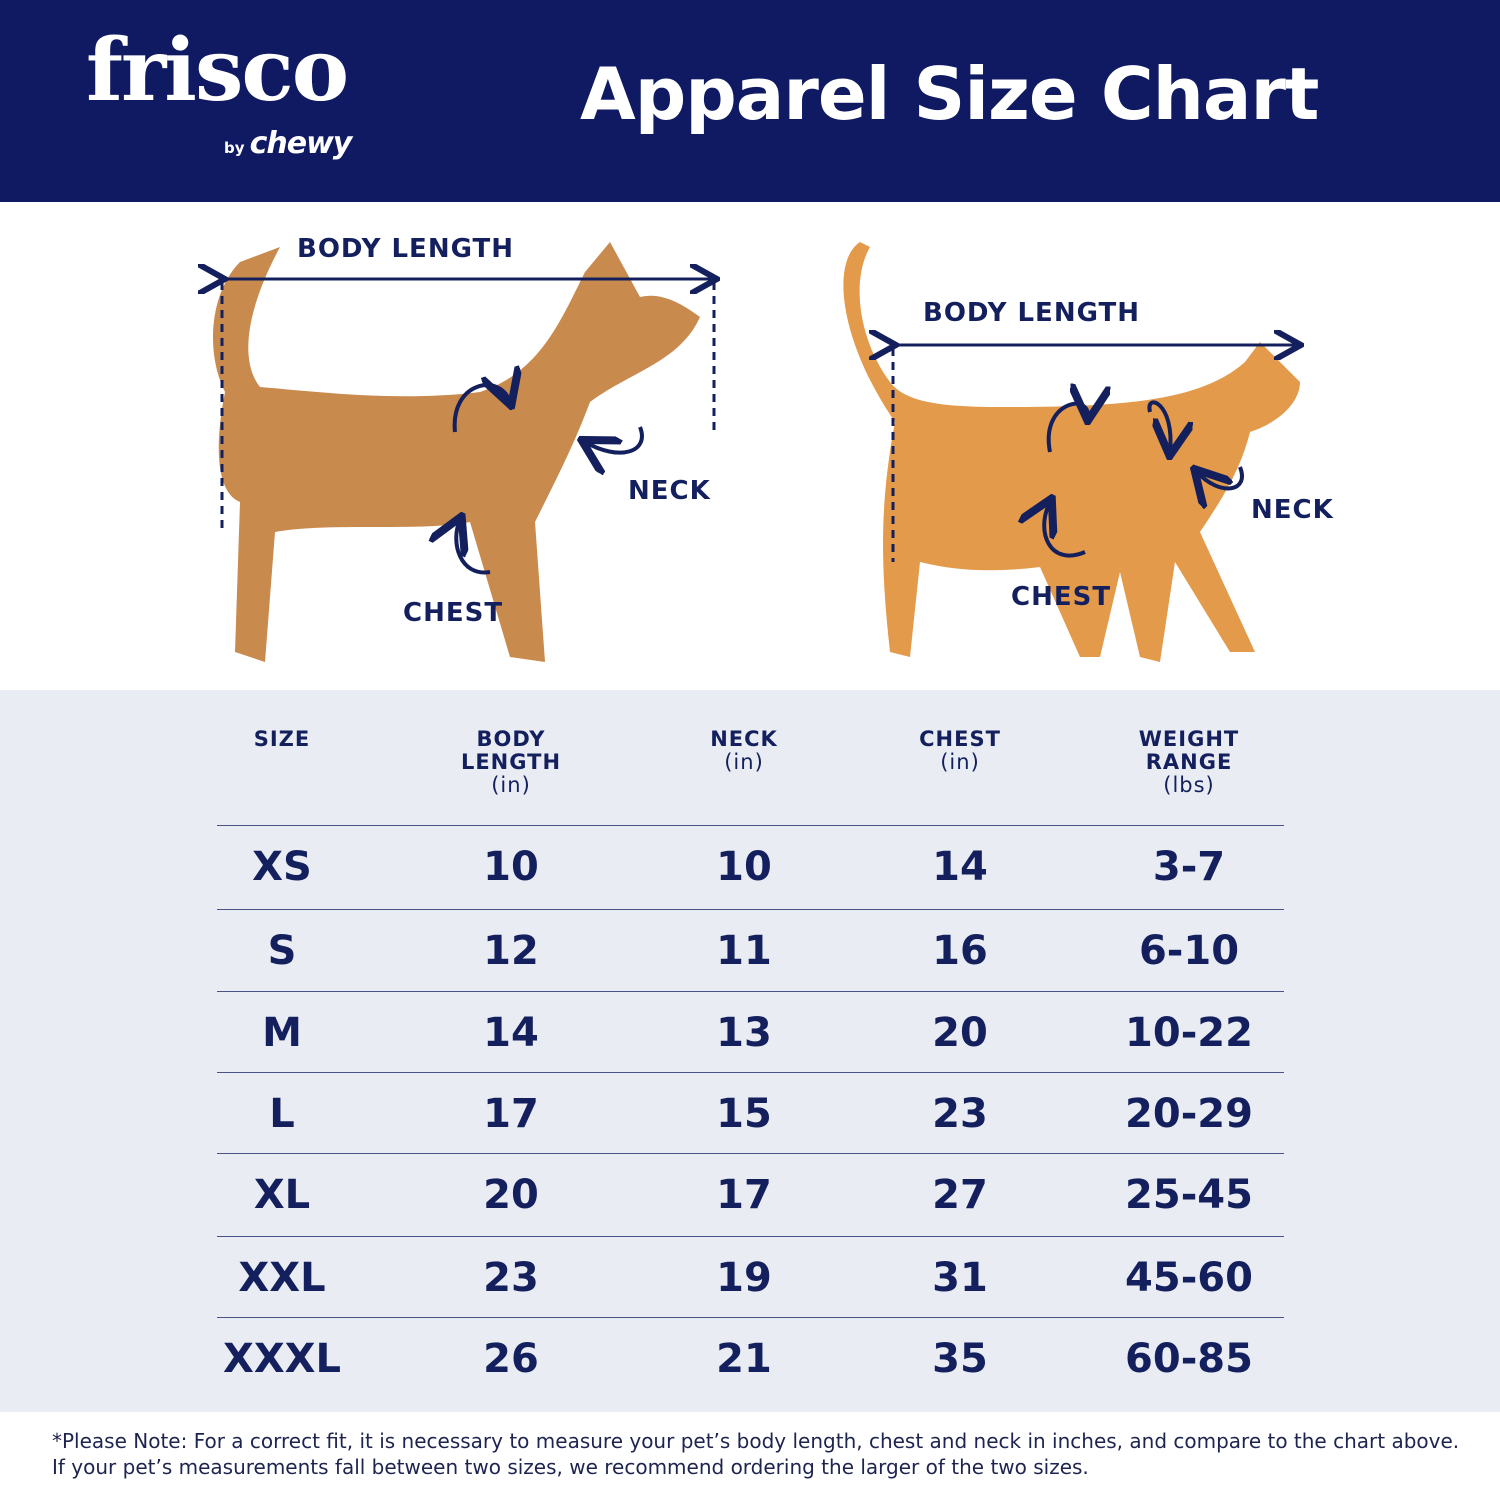 The image size is (1500, 1500). Describe the element at coordinates (511, 762) in the screenshot. I see `header-body-length: BODY LENGTH (in)` at that location.